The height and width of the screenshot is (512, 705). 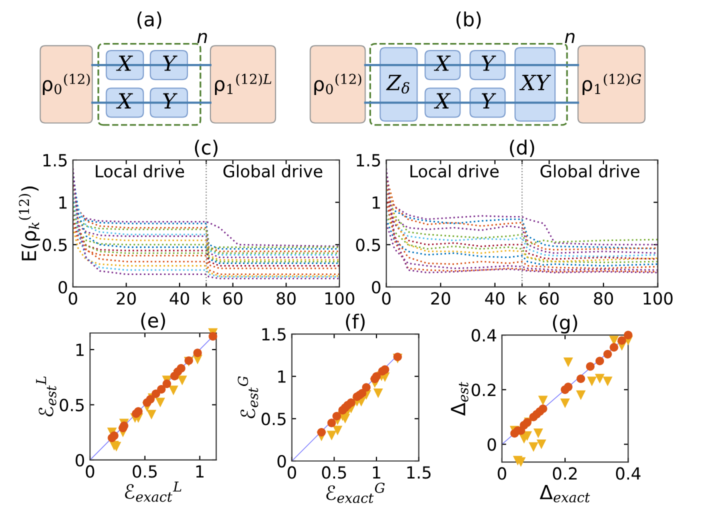 What do you see at coordinates (46, 396) in the screenshot?
I see `y-axis-title: ℰ$_{est}$$^{L}$` at bounding box center [46, 396].